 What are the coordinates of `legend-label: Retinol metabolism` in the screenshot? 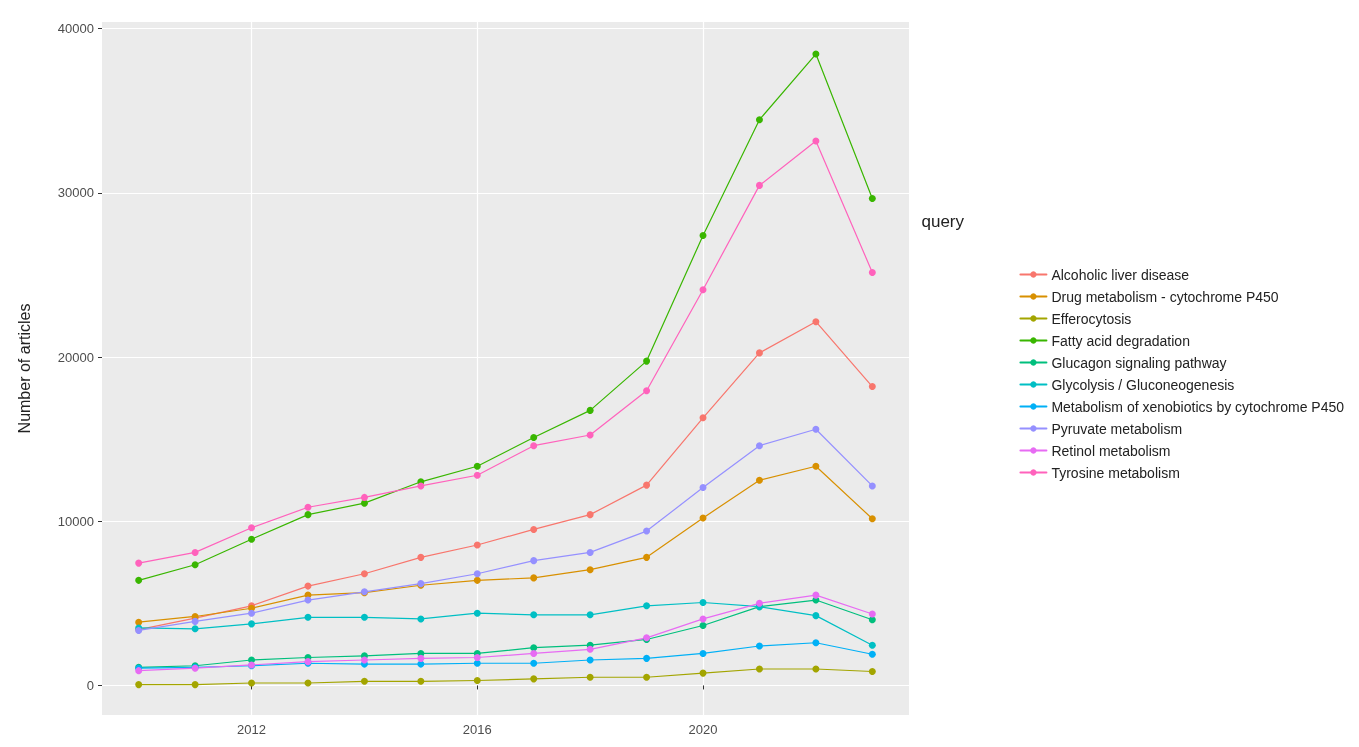 It's located at (1111, 450).